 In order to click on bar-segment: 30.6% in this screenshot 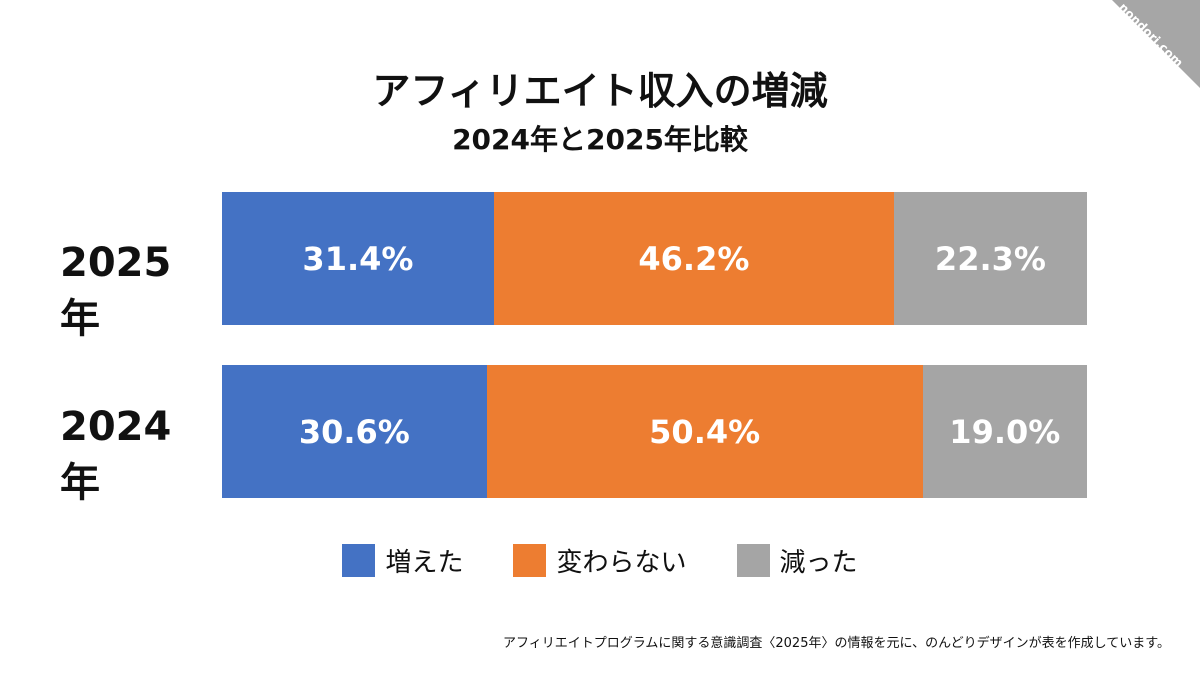, I will do `click(354, 431)`.